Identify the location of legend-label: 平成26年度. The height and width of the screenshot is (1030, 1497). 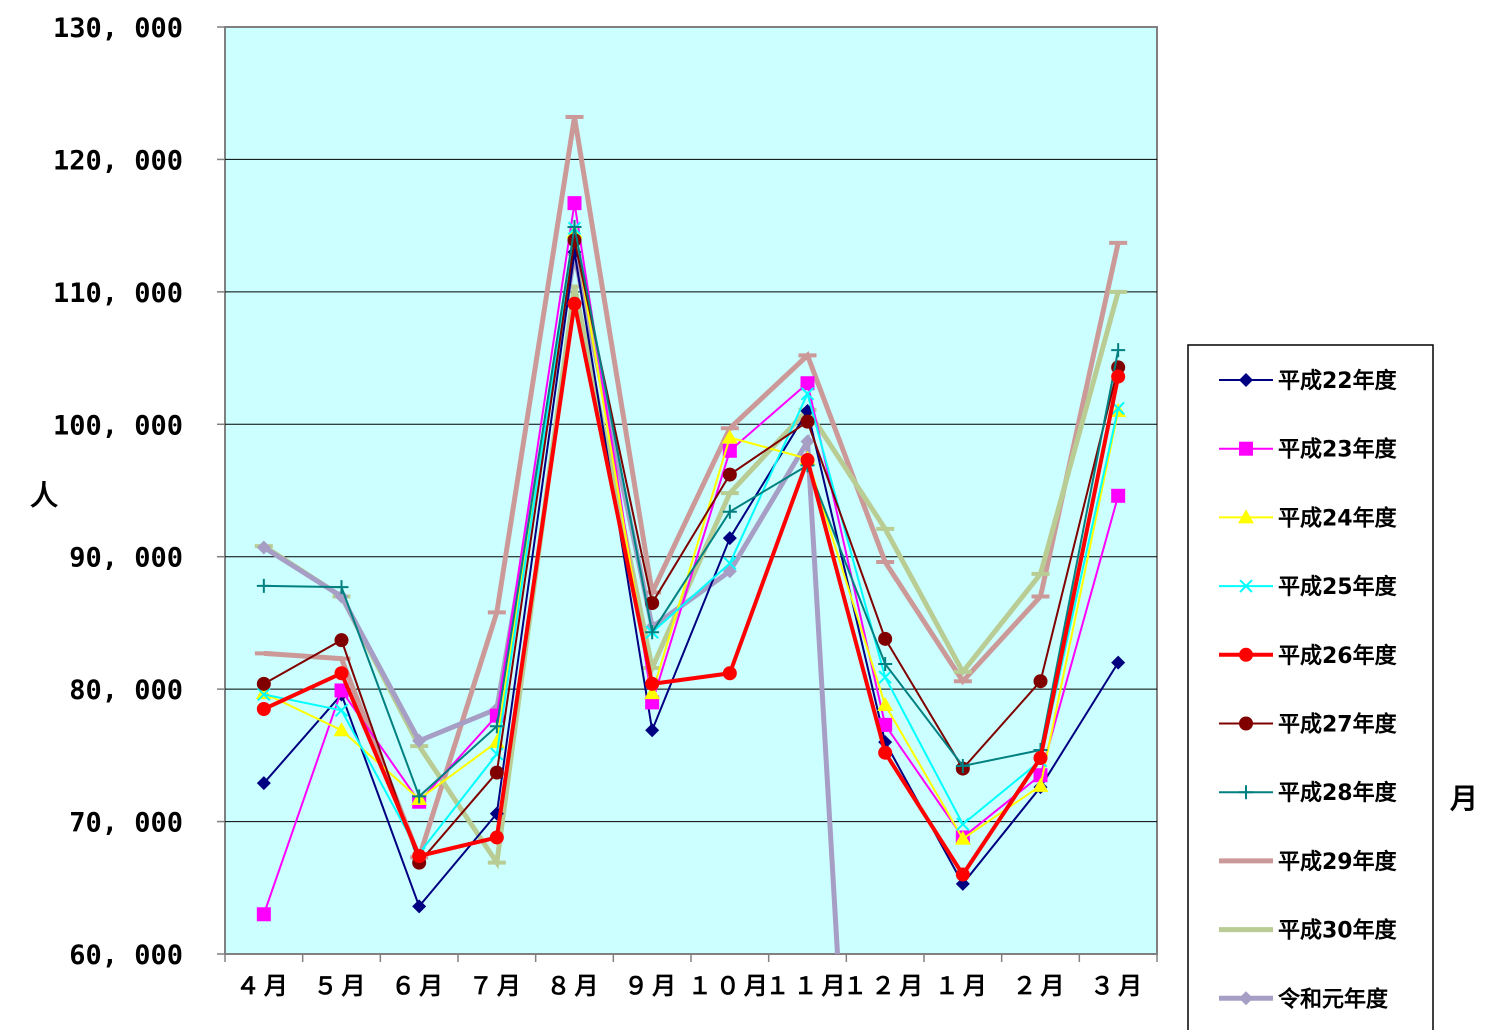
(1338, 656).